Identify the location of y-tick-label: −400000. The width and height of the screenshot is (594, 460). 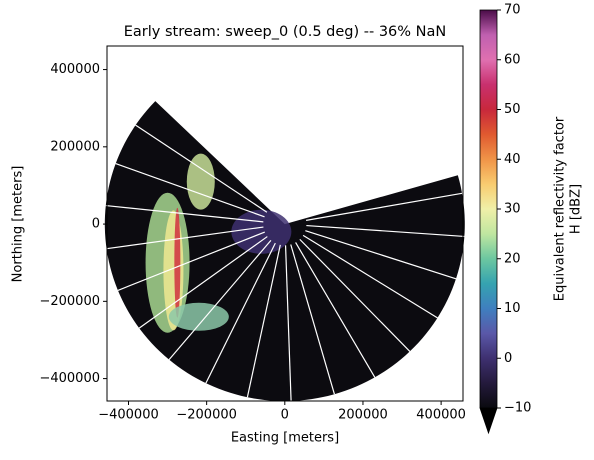
(69, 378).